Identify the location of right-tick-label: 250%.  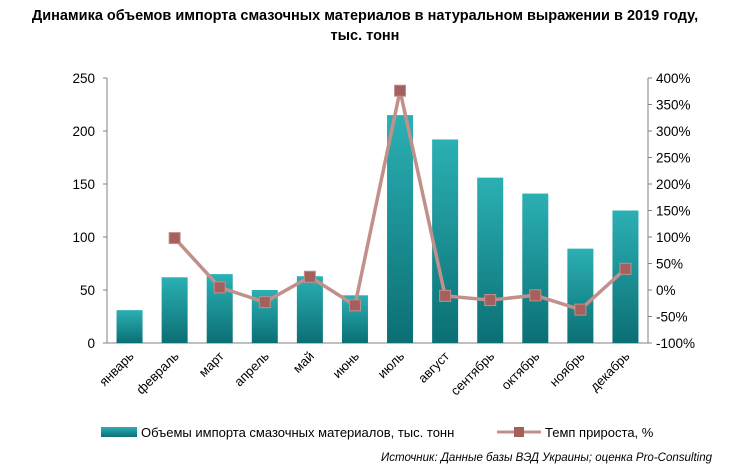
(673, 158).